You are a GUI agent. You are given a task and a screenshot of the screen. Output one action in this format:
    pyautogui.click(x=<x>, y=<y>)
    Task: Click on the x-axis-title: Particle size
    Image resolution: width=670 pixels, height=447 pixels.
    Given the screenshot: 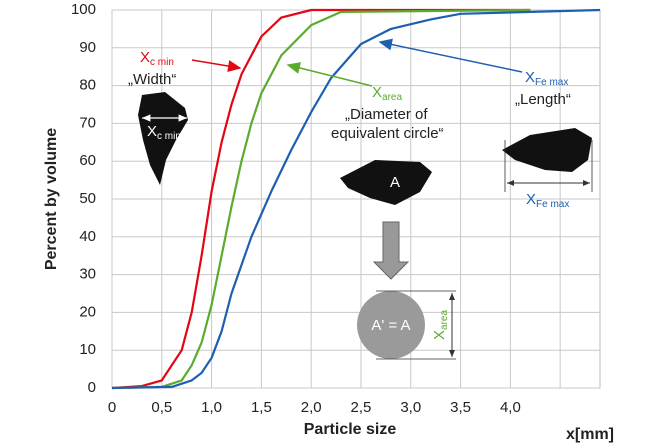 What is the action you would take?
    pyautogui.click(x=350, y=429)
    